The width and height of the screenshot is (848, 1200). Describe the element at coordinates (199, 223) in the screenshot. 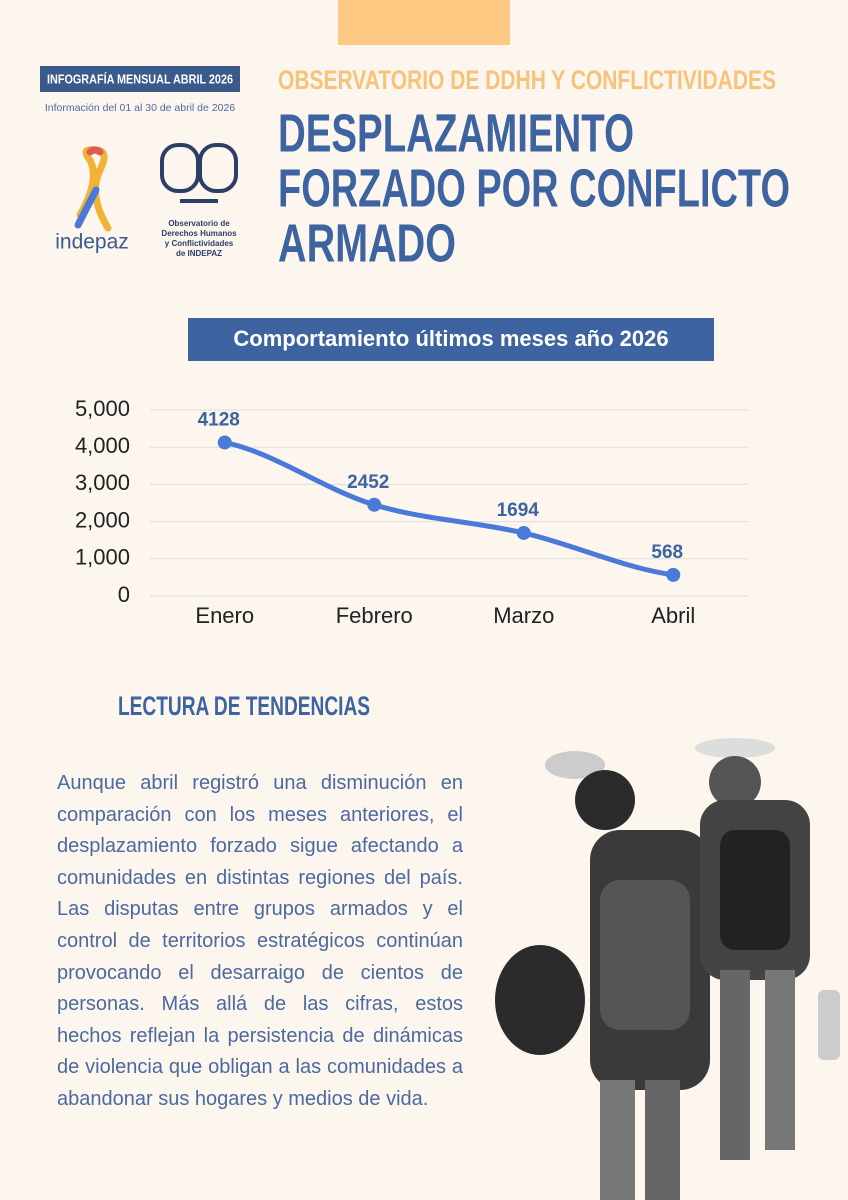

I see `observatory-logo-text: Observatorio de` at that location.